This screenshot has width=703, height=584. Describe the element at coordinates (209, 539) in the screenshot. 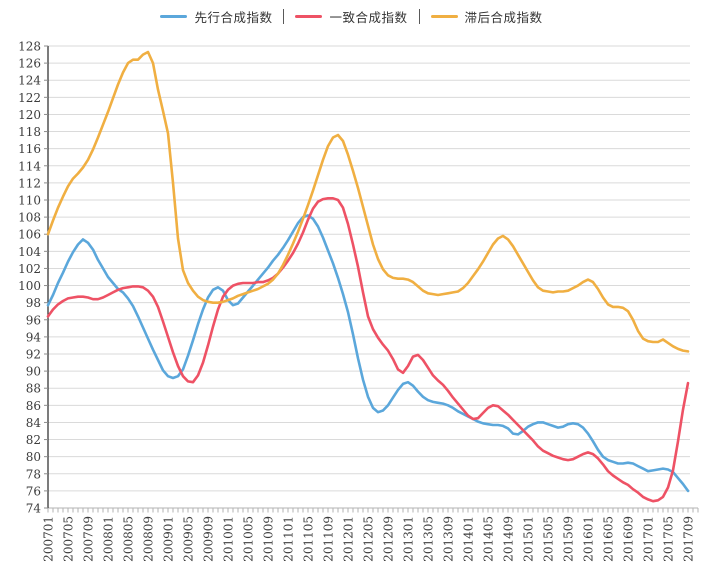

I see `svg-text: 200909` at that location.